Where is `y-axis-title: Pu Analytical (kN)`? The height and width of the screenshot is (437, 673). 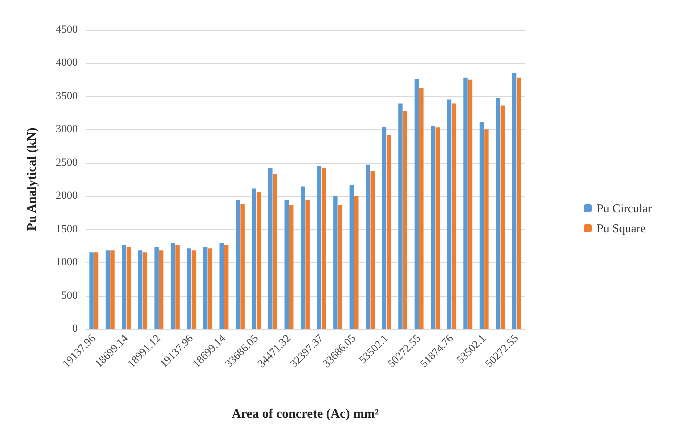
y-axis-title: Pu Analytical (kN) is located at coordinates (31, 180).